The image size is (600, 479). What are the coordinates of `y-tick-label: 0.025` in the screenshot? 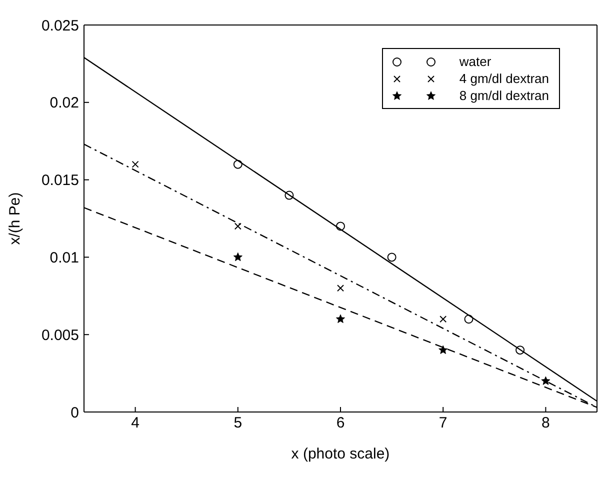 It's located at (60, 25).